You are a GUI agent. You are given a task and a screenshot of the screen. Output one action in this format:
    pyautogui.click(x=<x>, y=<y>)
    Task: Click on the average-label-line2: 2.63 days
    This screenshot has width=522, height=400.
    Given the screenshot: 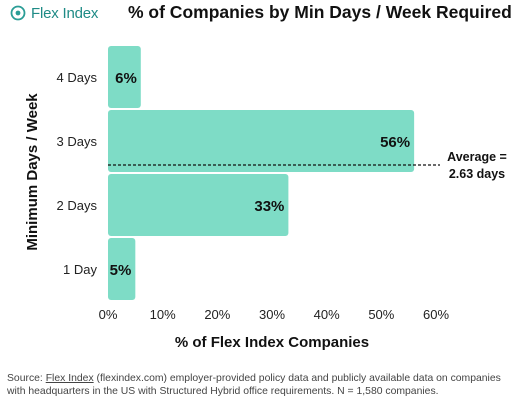 What is the action you would take?
    pyautogui.click(x=477, y=174)
    